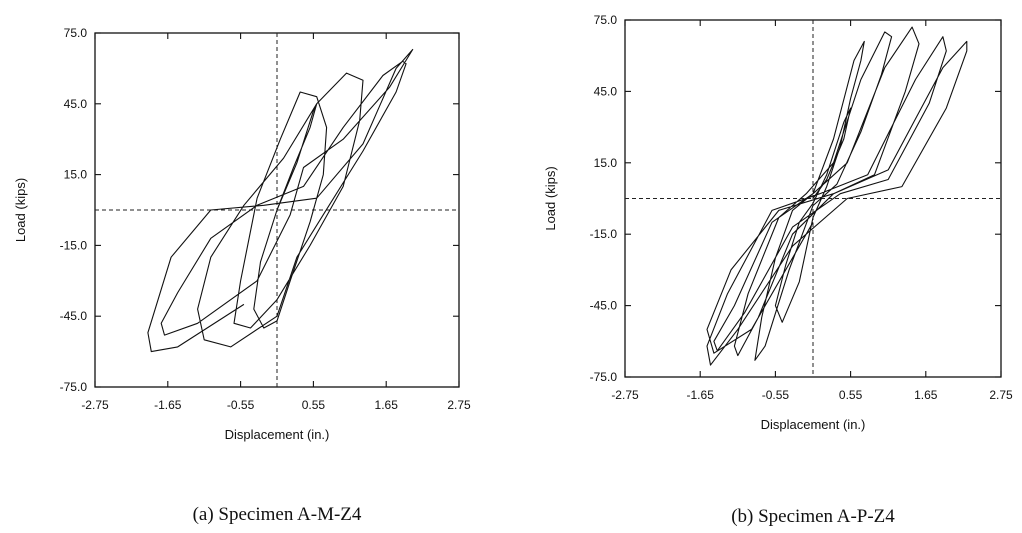 This screenshot has height=533, width=1022. What do you see at coordinates (277, 514) in the screenshot?
I see `figure-caption: (a) Specimen A-M-Z4` at bounding box center [277, 514].